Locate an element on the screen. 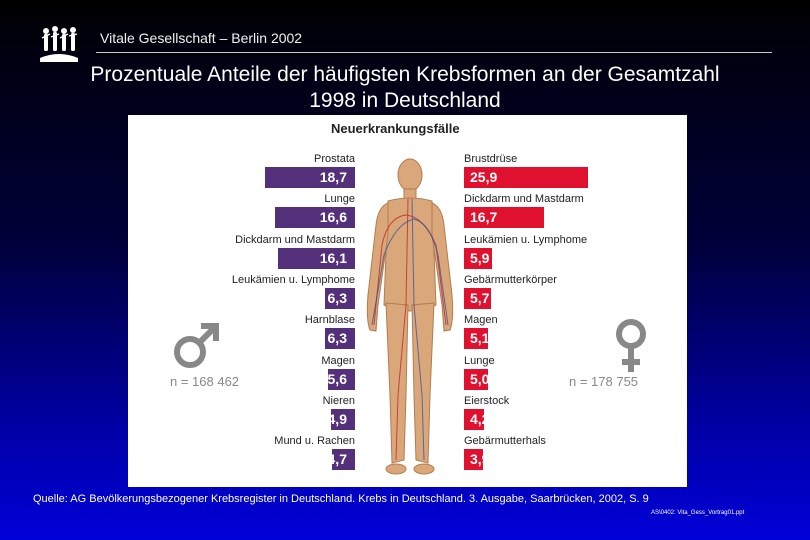  male-bar: 16,1 is located at coordinates (316, 258).